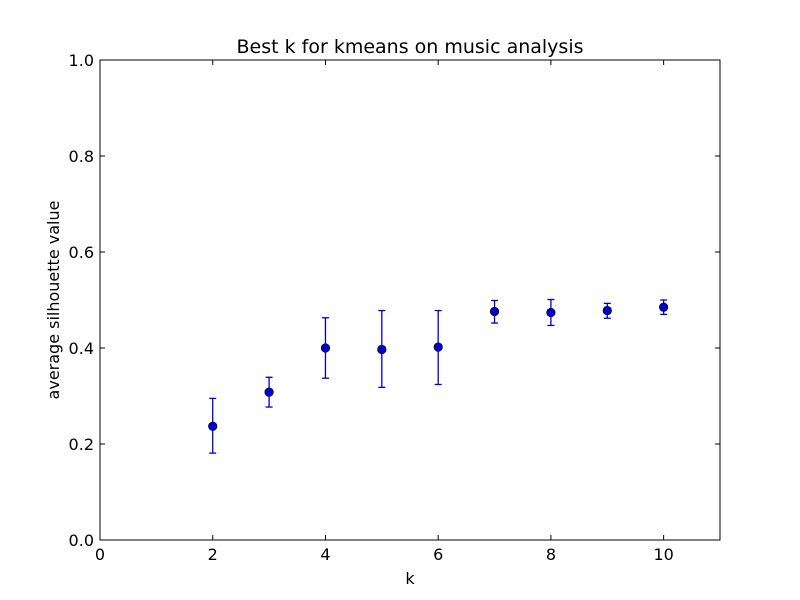 The height and width of the screenshot is (600, 800). Describe the element at coordinates (81, 540) in the screenshot. I see `y-tick-label: 0.0` at that location.